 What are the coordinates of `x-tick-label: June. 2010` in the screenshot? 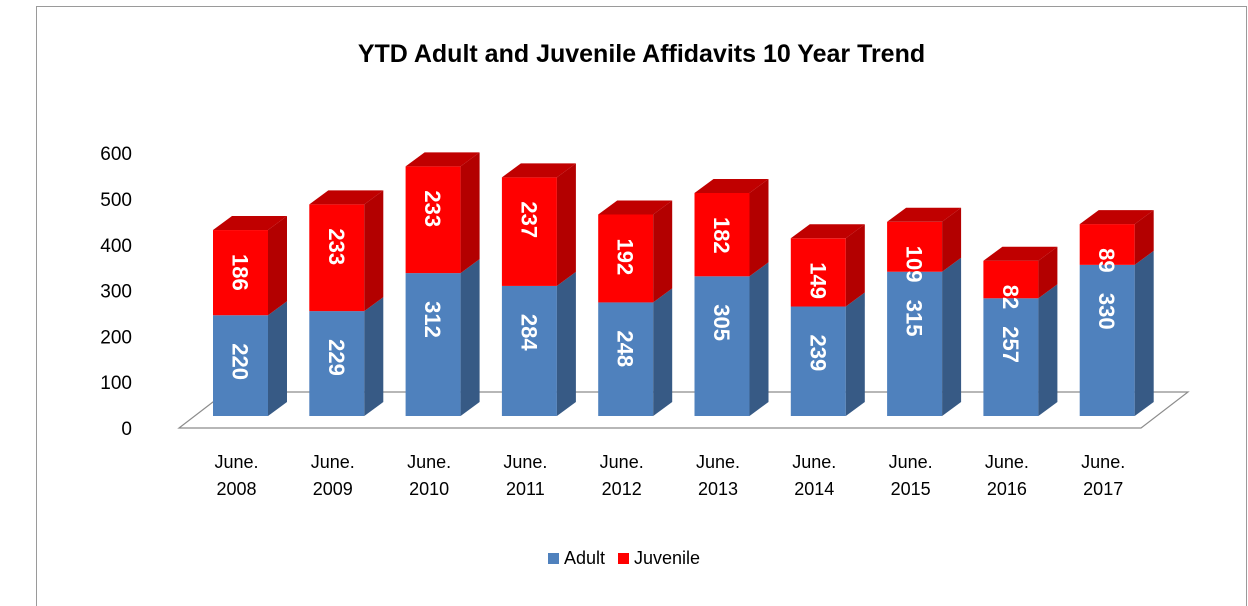 It's located at (429, 475).